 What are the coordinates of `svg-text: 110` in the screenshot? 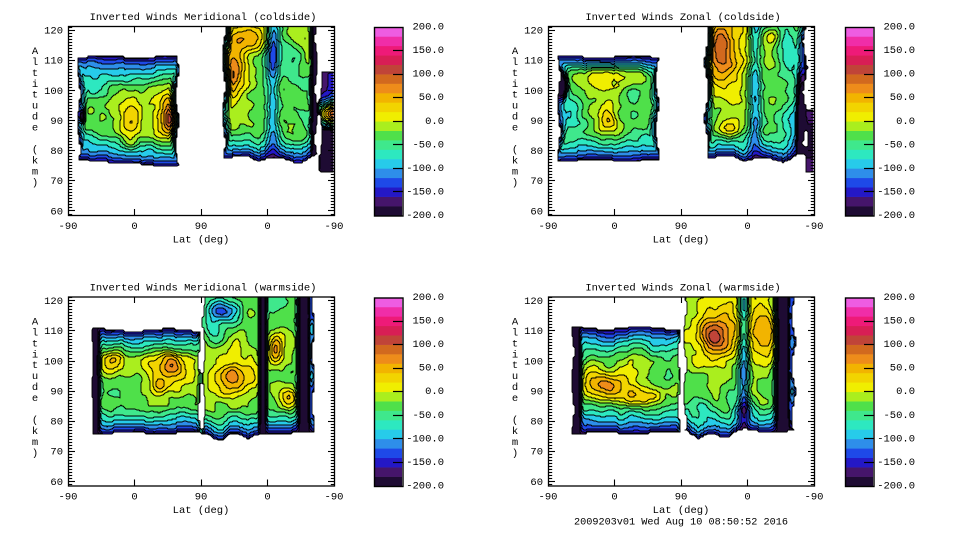 It's located at (53, 332).